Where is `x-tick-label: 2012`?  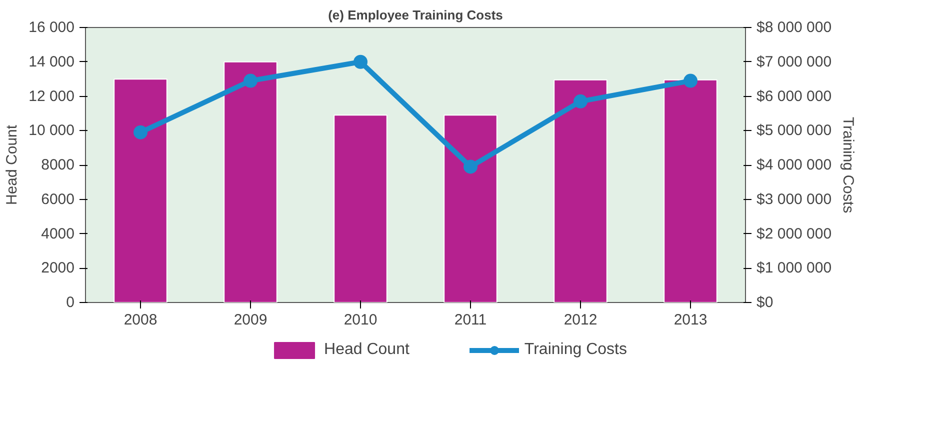
x-tick-label: 2012 is located at coordinates (581, 320).